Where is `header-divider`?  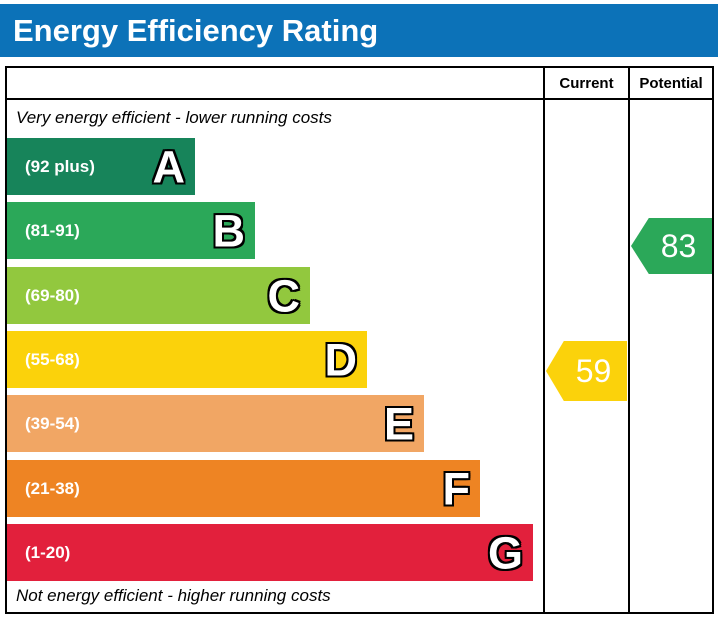
header-divider is located at coordinates (359, 99).